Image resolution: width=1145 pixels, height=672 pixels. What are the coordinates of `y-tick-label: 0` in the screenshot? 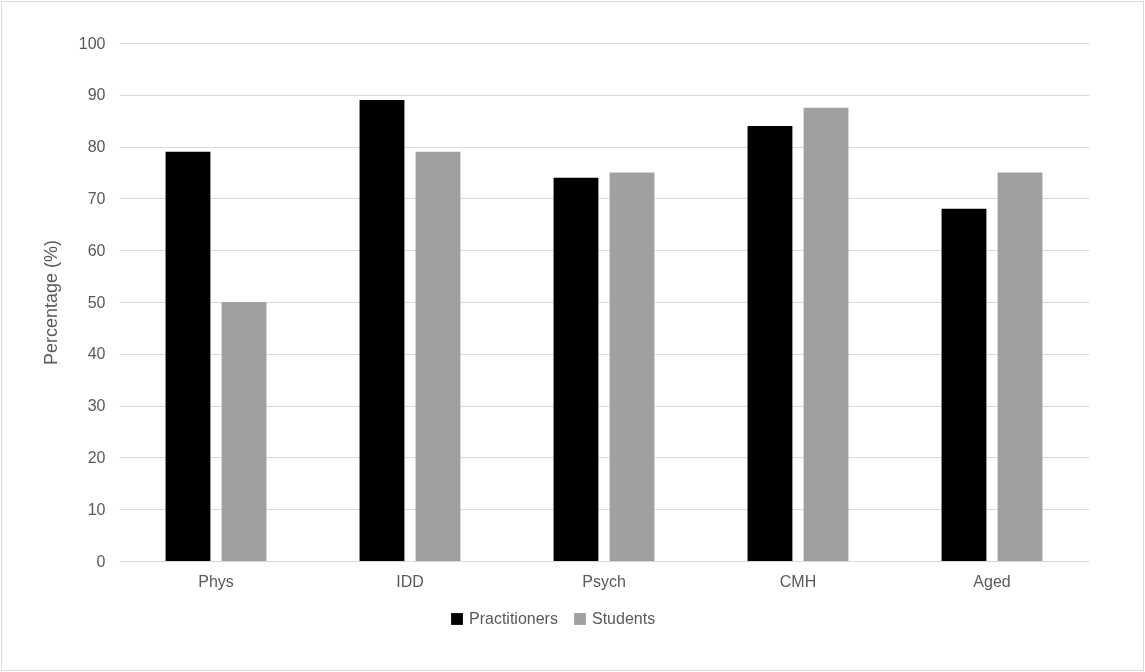 It's located at (101, 561).